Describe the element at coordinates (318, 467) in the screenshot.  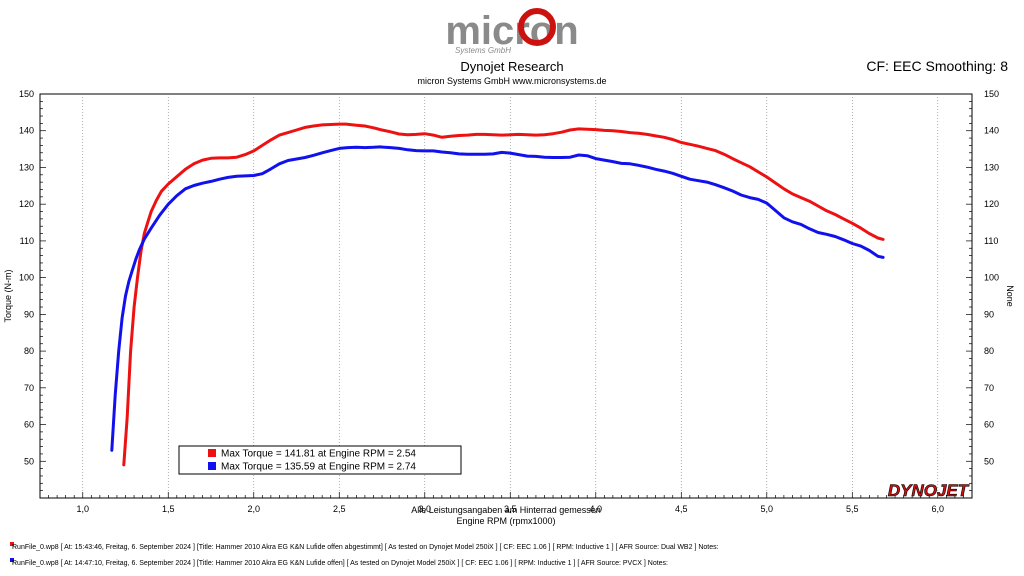
I see `legend-label-blue: Max Torque = 135.59 at Engine RPM = 2.74` at that location.